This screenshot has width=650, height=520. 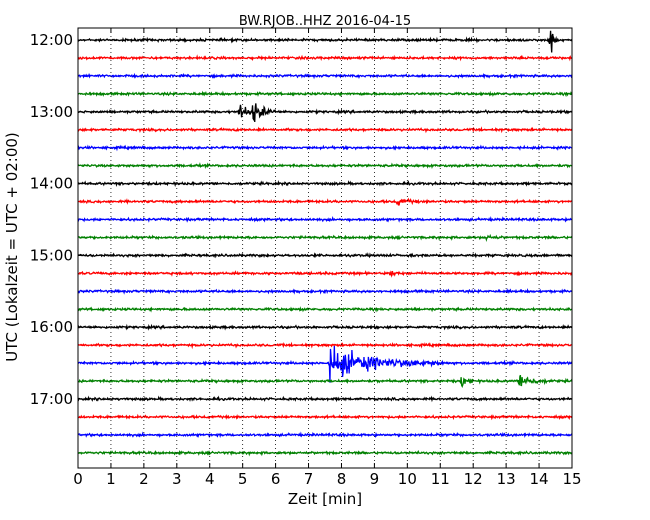 What do you see at coordinates (51, 399) in the screenshot?
I see `y-tick-label: 17:00` at bounding box center [51, 399].